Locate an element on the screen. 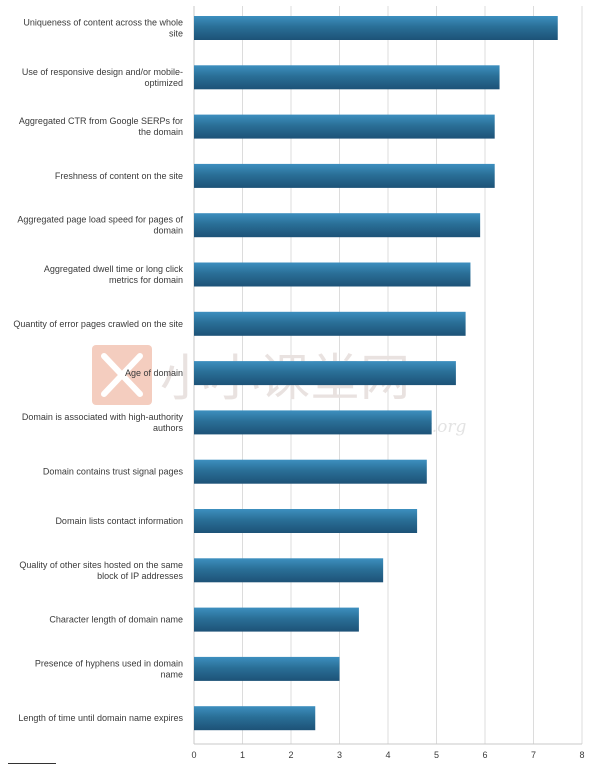 This screenshot has height=769, width=600. category-label-line: Use of responsive design and/or mobile- is located at coordinates (102, 72).